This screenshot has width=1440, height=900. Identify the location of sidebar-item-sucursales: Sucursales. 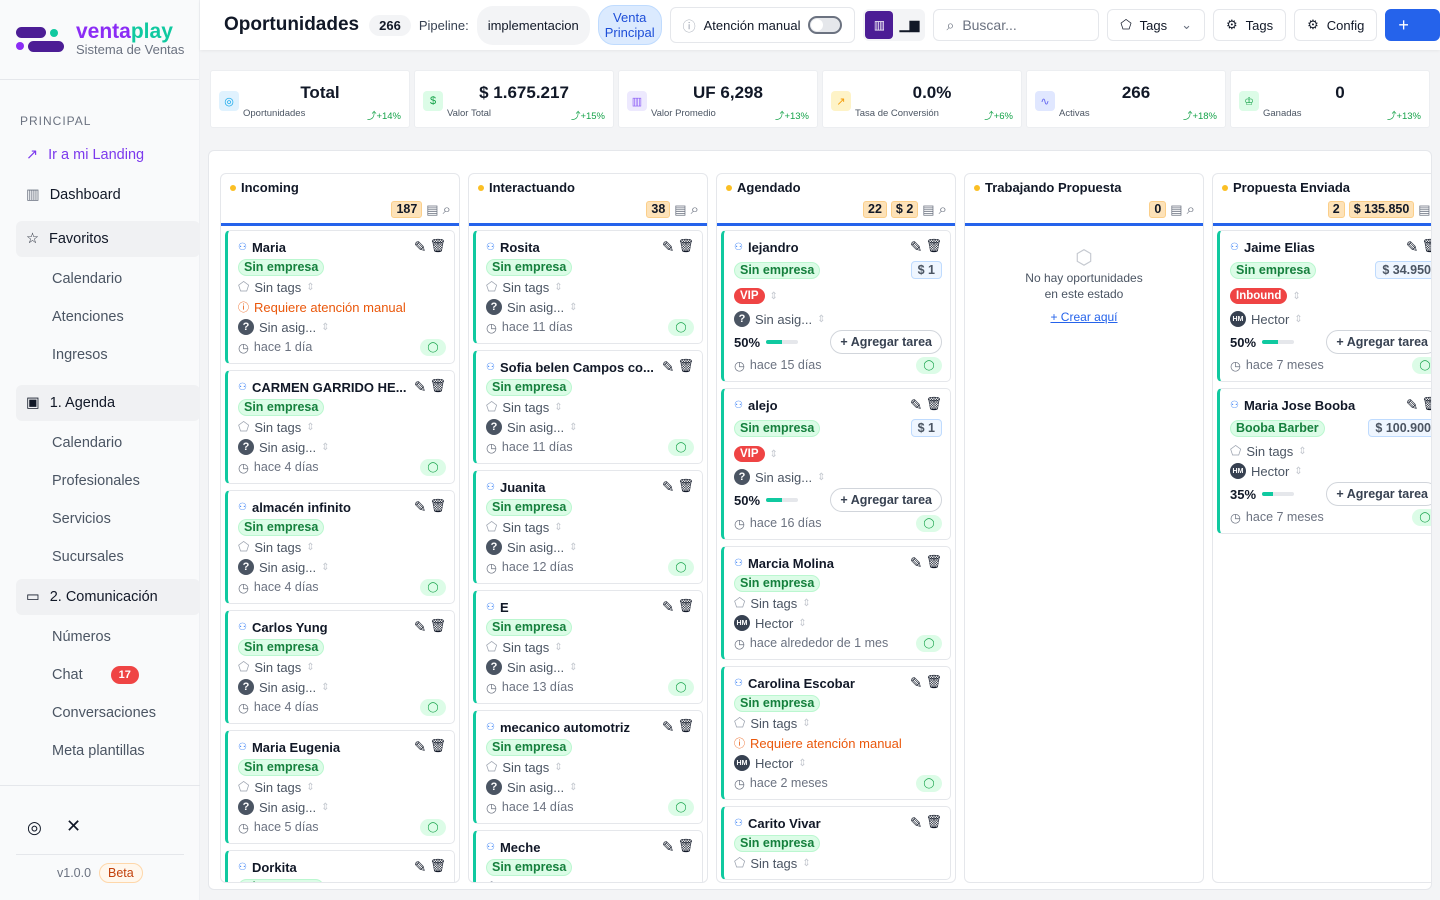
(88, 557).